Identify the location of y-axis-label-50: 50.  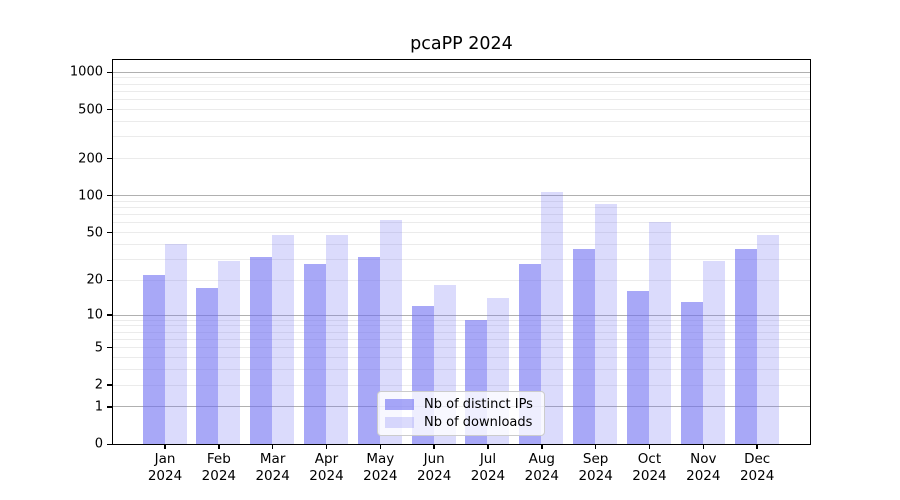
(94, 233).